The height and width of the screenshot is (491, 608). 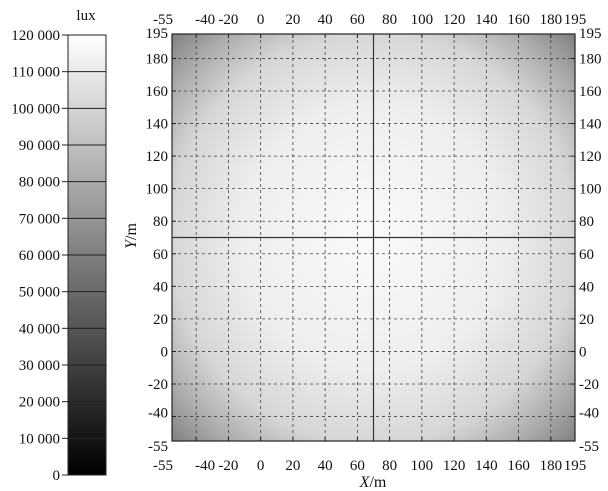 What do you see at coordinates (163, 466) in the screenshot?
I see `x-tick-label-bottom: -55` at bounding box center [163, 466].